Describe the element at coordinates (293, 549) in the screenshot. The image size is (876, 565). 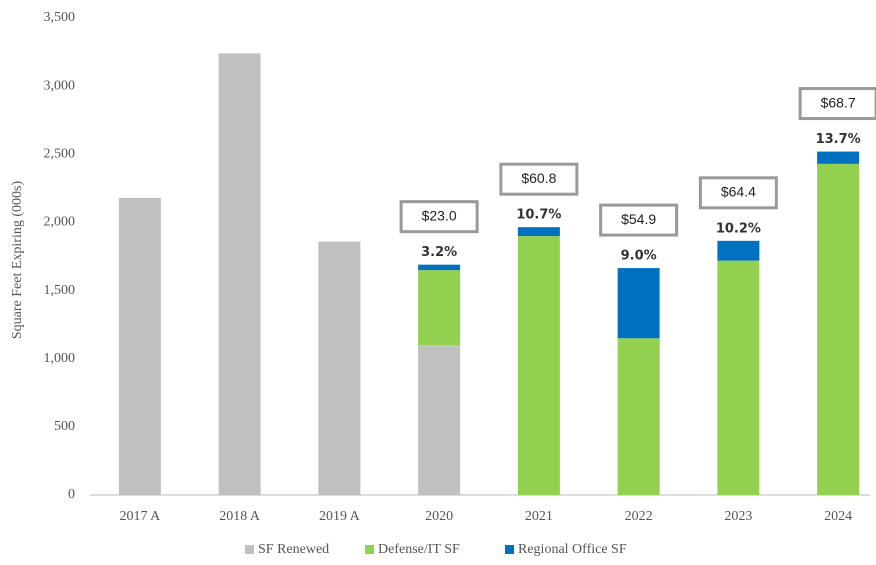
I see `legend-label: SF Renewed` at that location.